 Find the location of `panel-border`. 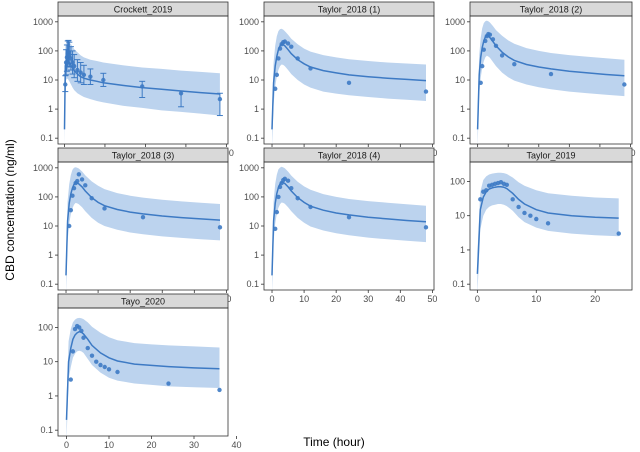

panel-border is located at coordinates (551, 226).